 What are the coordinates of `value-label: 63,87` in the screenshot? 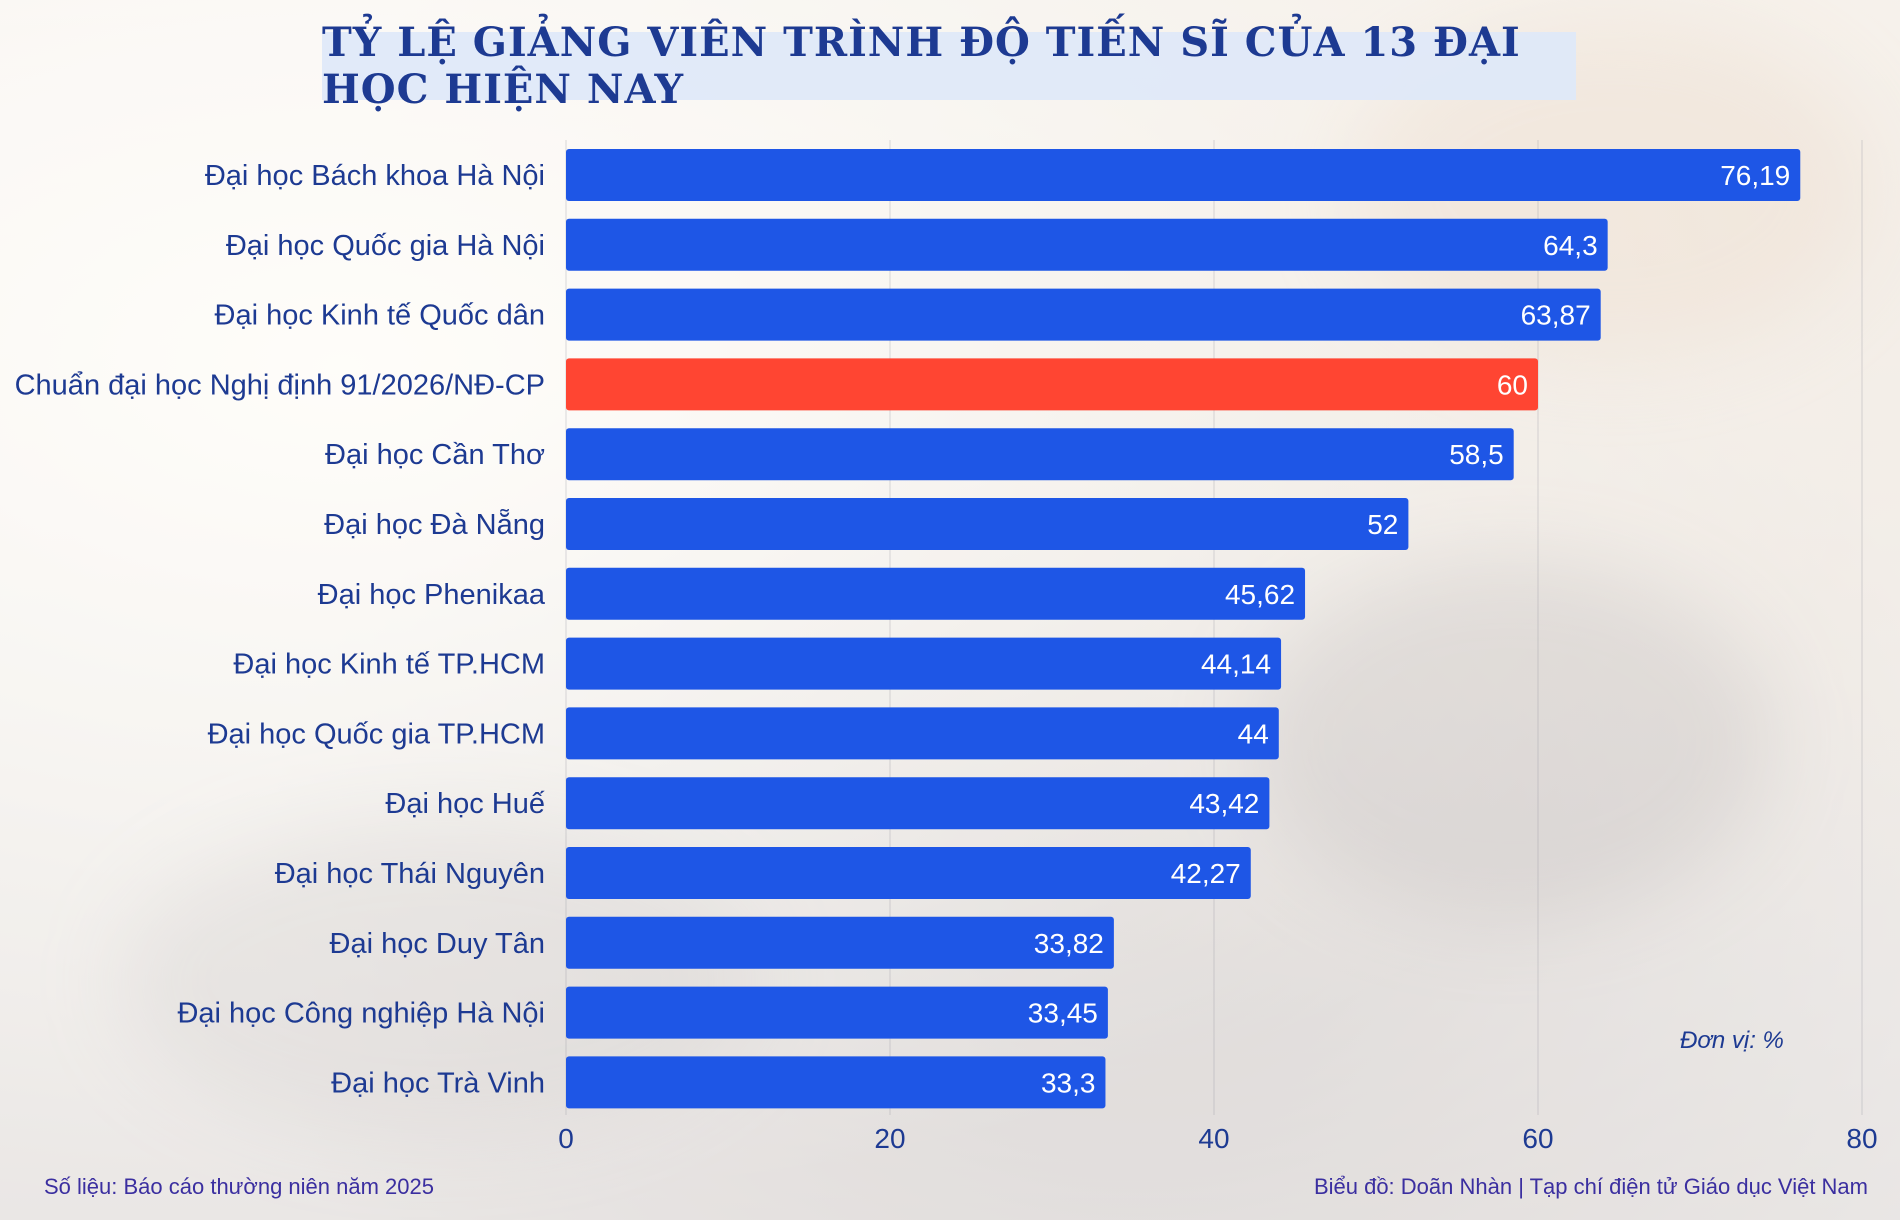 It's located at (1556, 315).